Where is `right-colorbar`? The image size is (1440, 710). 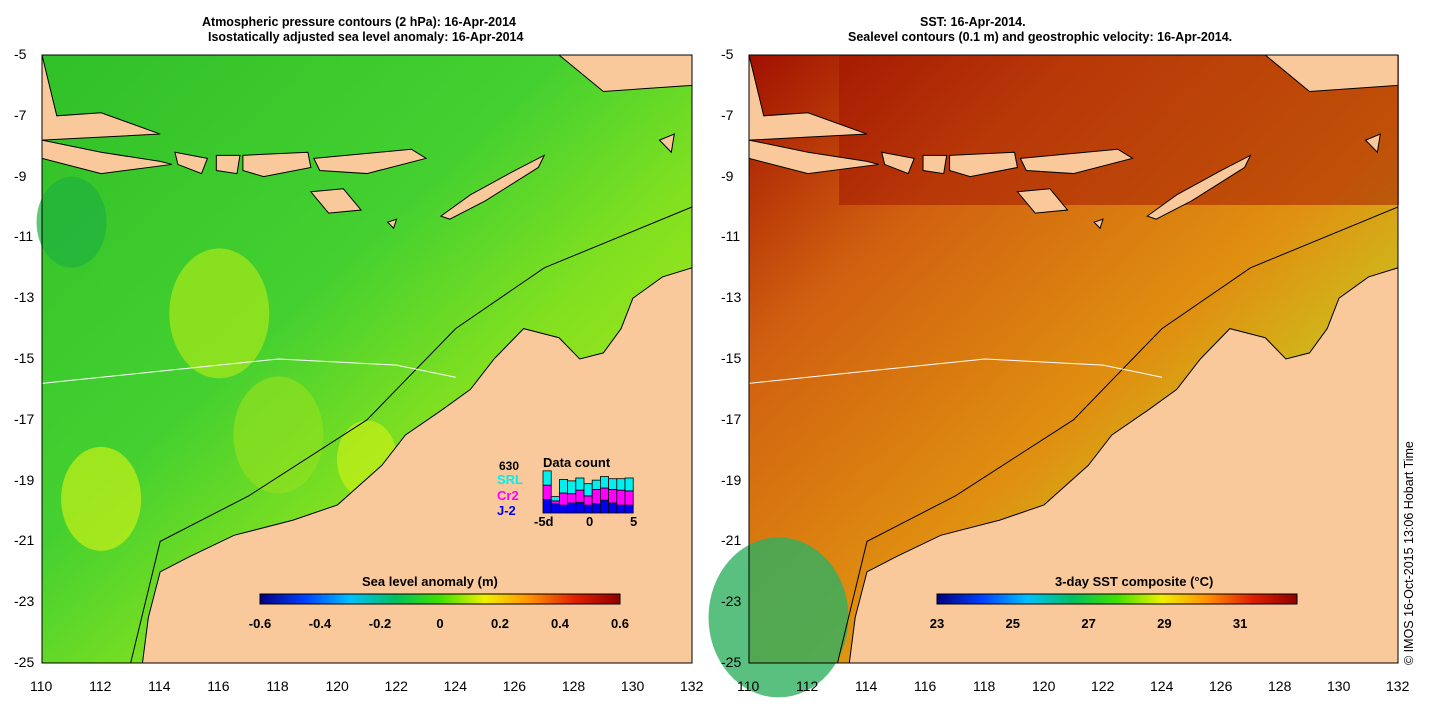 right-colorbar is located at coordinates (1117, 599).